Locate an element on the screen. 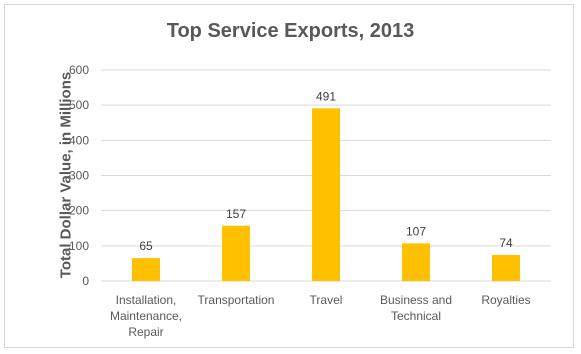  x-tick-label: Travel is located at coordinates (326, 300).